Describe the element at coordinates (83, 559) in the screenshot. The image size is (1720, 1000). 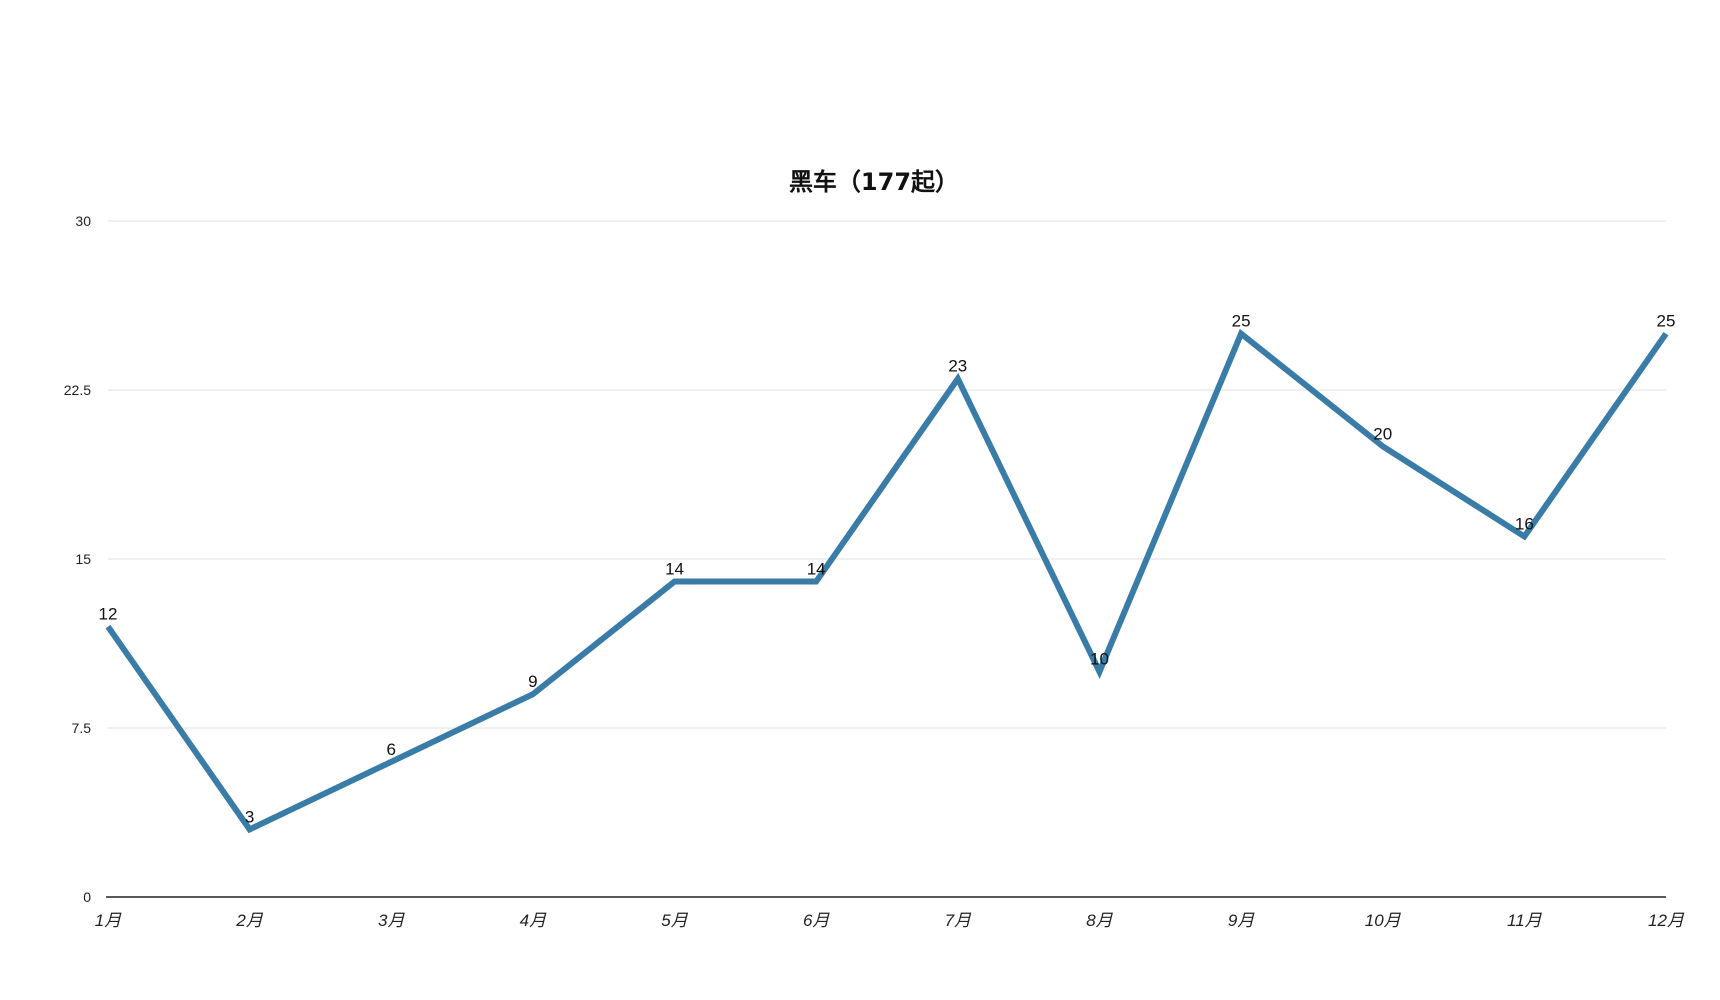
I see `y-tick-label: 15` at that location.